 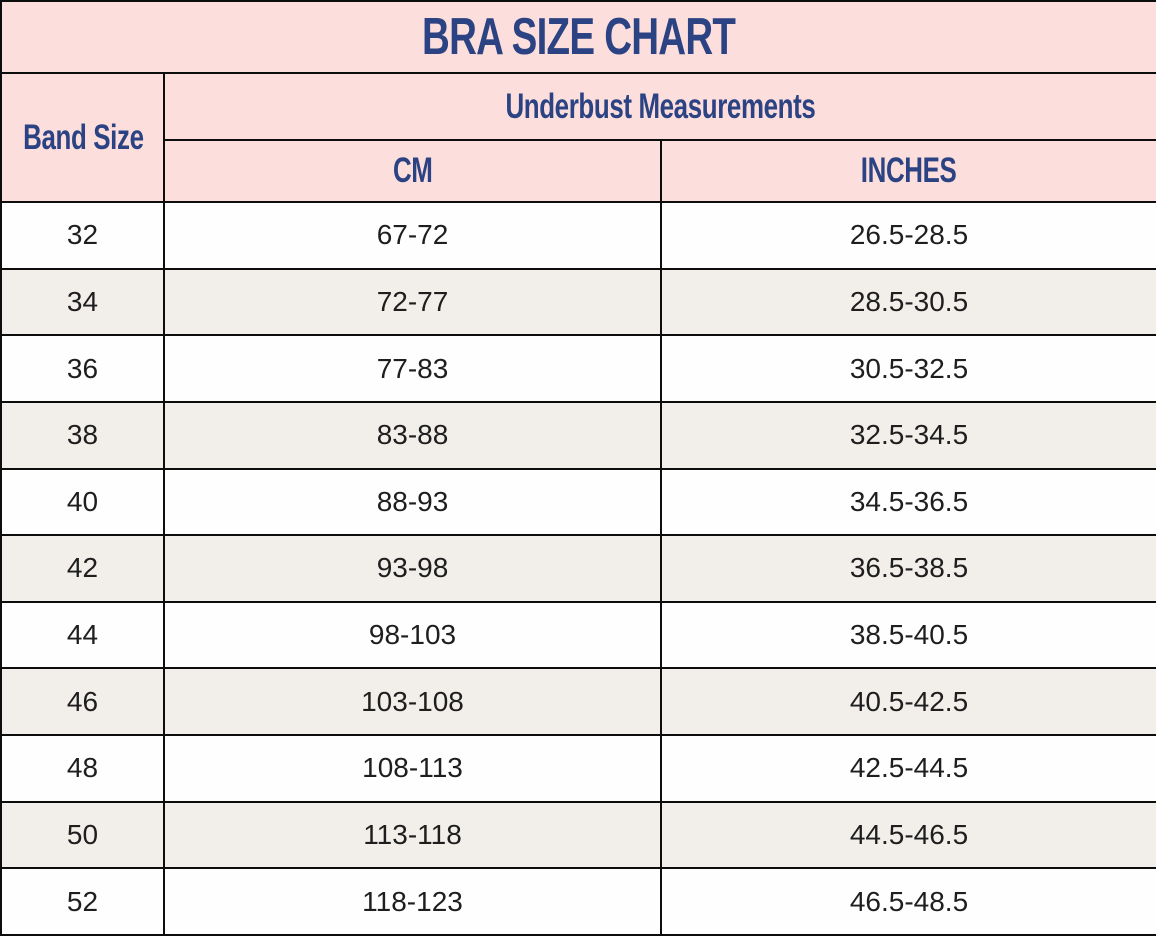 I want to click on table-row: 34 72-77 28.5-30.5, so click(x=578, y=302).